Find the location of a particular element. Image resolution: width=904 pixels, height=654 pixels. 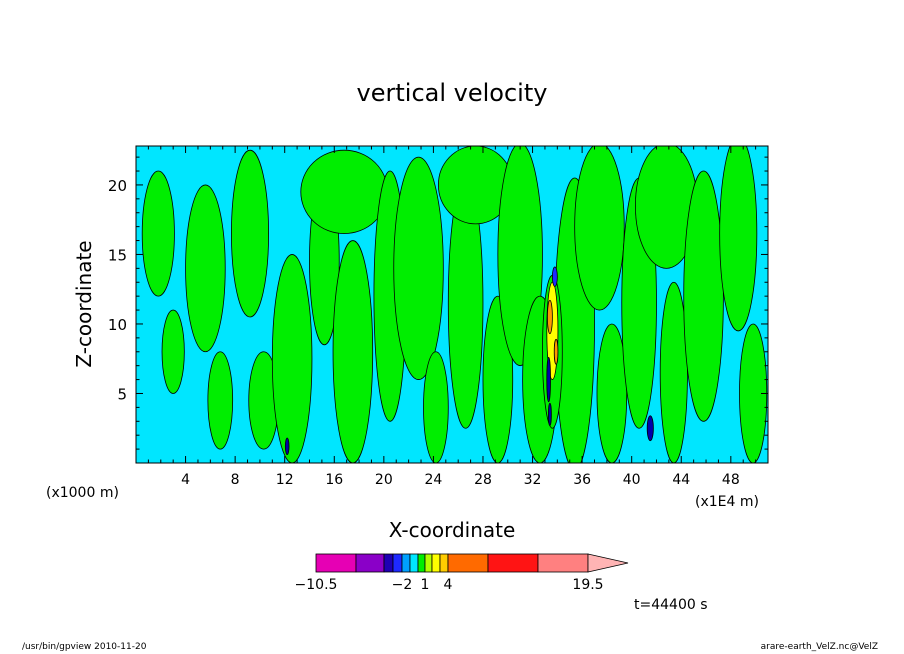

colorbar-extend-arrow is located at coordinates (608, 563).